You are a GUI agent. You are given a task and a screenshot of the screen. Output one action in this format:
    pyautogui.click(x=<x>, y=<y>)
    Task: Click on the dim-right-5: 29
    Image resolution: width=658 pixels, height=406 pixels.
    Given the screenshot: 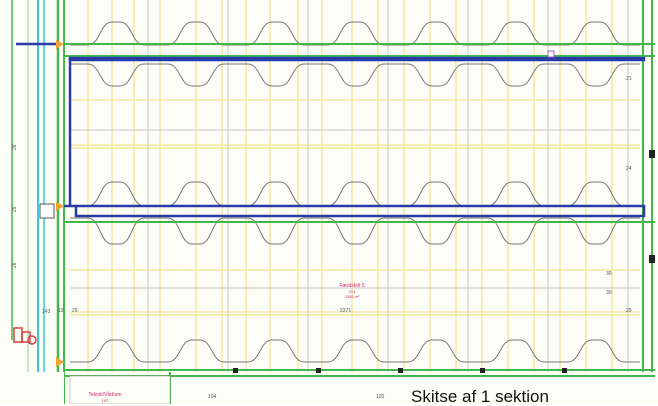 What is the action you would take?
    pyautogui.click(x=629, y=311)
    